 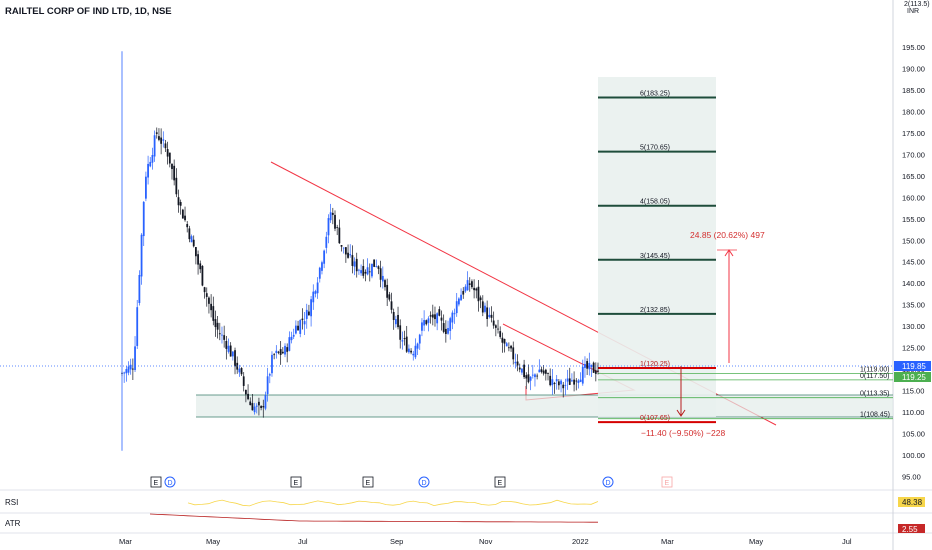 I want to click on time-axis: Mar May Jul Sep Nov 2022 Mar May Jul, so click(x=485, y=541).